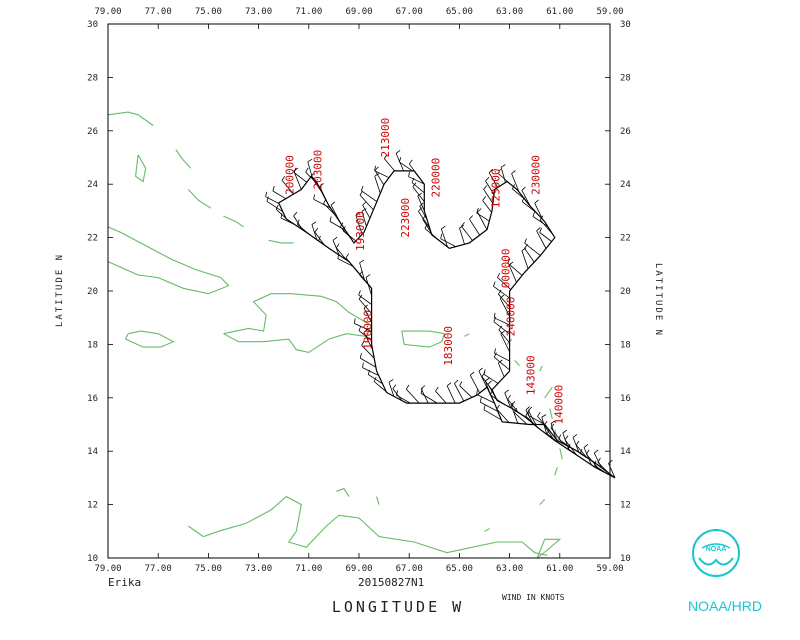 The width and height of the screenshot is (800, 640). What do you see at coordinates (258, 12) in the screenshot?
I see `lon-tick-label-top: 73.00` at bounding box center [258, 12].